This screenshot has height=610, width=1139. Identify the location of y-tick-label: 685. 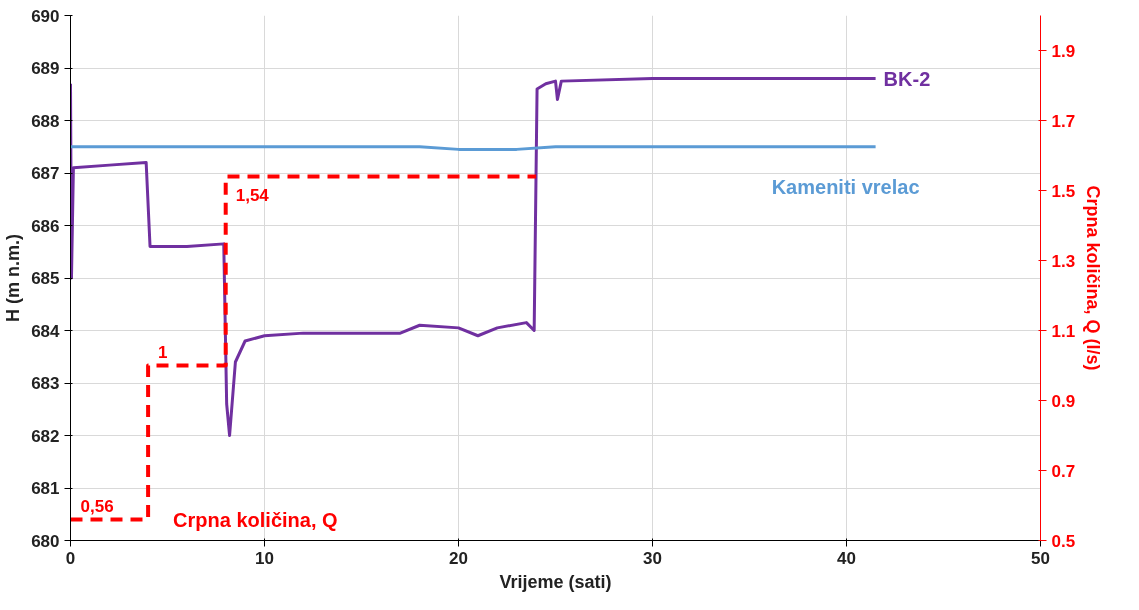
(45, 278).